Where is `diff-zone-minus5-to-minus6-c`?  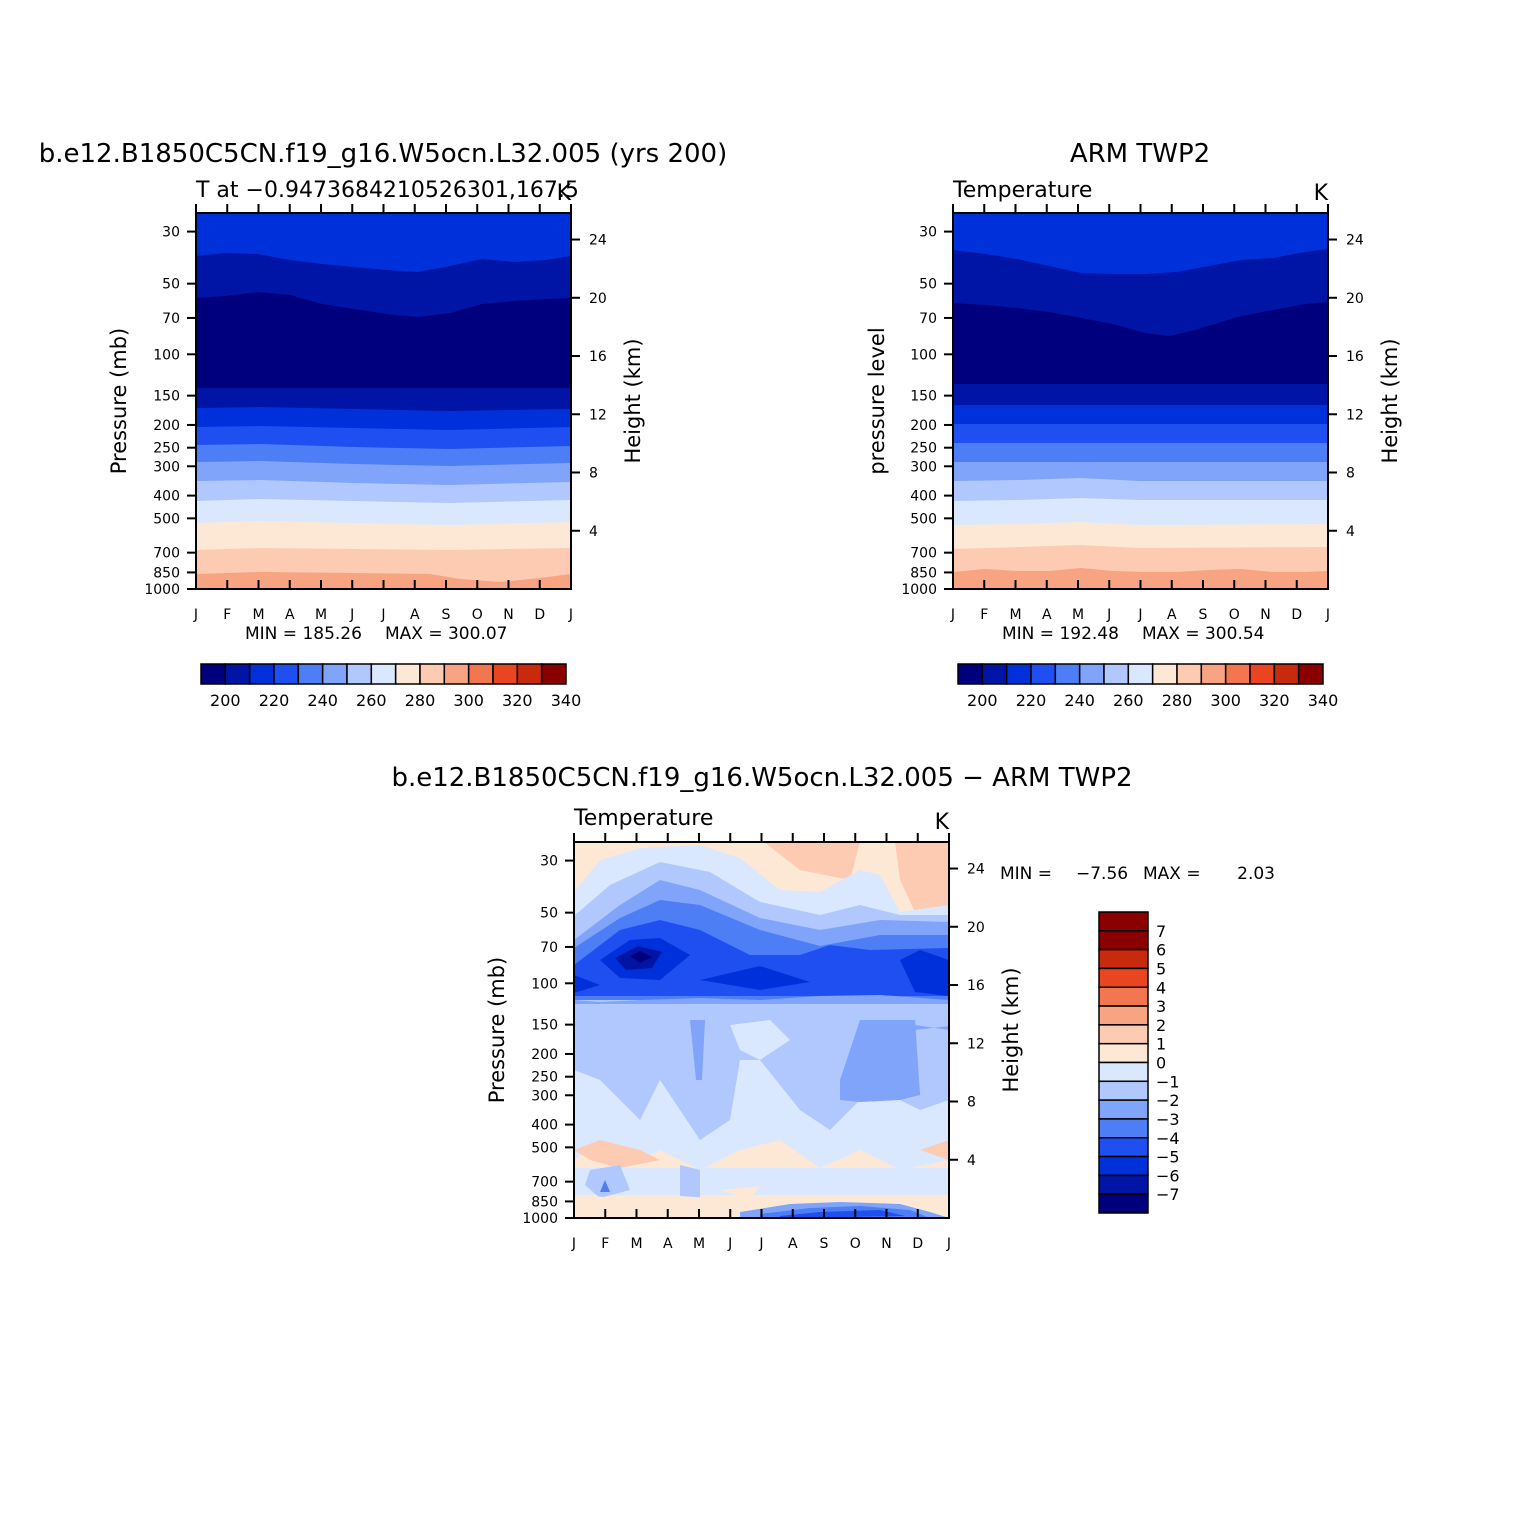
diff-zone-minus5-to-minus6-c is located at coordinates (924, 973).